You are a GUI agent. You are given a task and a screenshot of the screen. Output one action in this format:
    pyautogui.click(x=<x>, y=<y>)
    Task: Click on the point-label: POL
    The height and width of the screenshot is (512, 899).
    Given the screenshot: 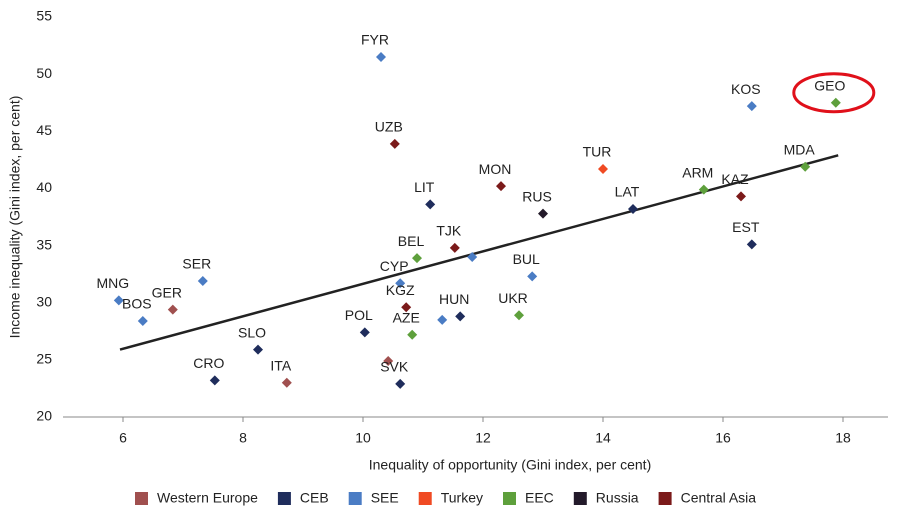 What is the action you would take?
    pyautogui.click(x=359, y=315)
    